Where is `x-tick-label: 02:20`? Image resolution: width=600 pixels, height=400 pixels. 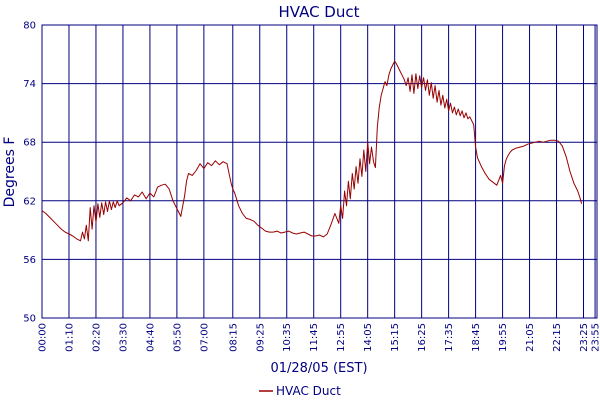
x-tick-label: 02:20 is located at coordinates (96, 337).